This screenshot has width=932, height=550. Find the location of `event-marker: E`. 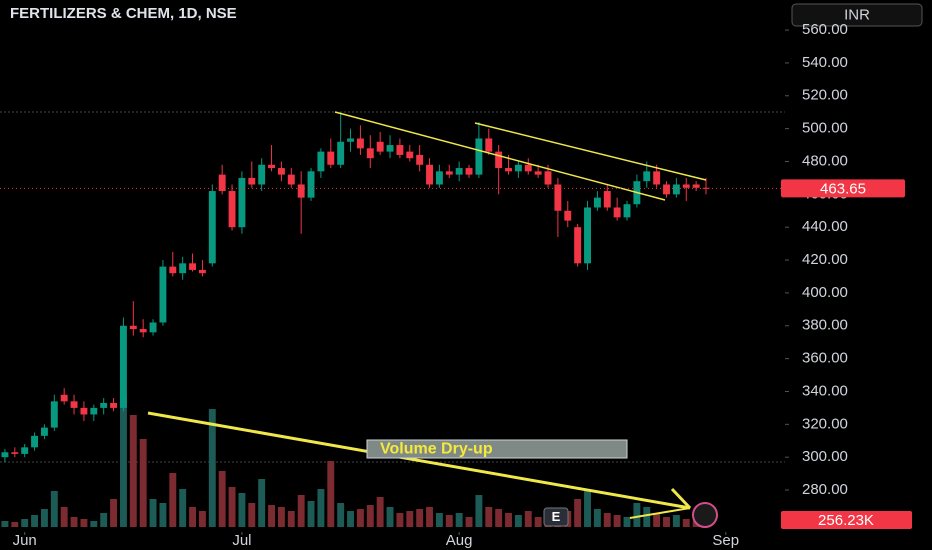

event-marker: E is located at coordinates (556, 516).